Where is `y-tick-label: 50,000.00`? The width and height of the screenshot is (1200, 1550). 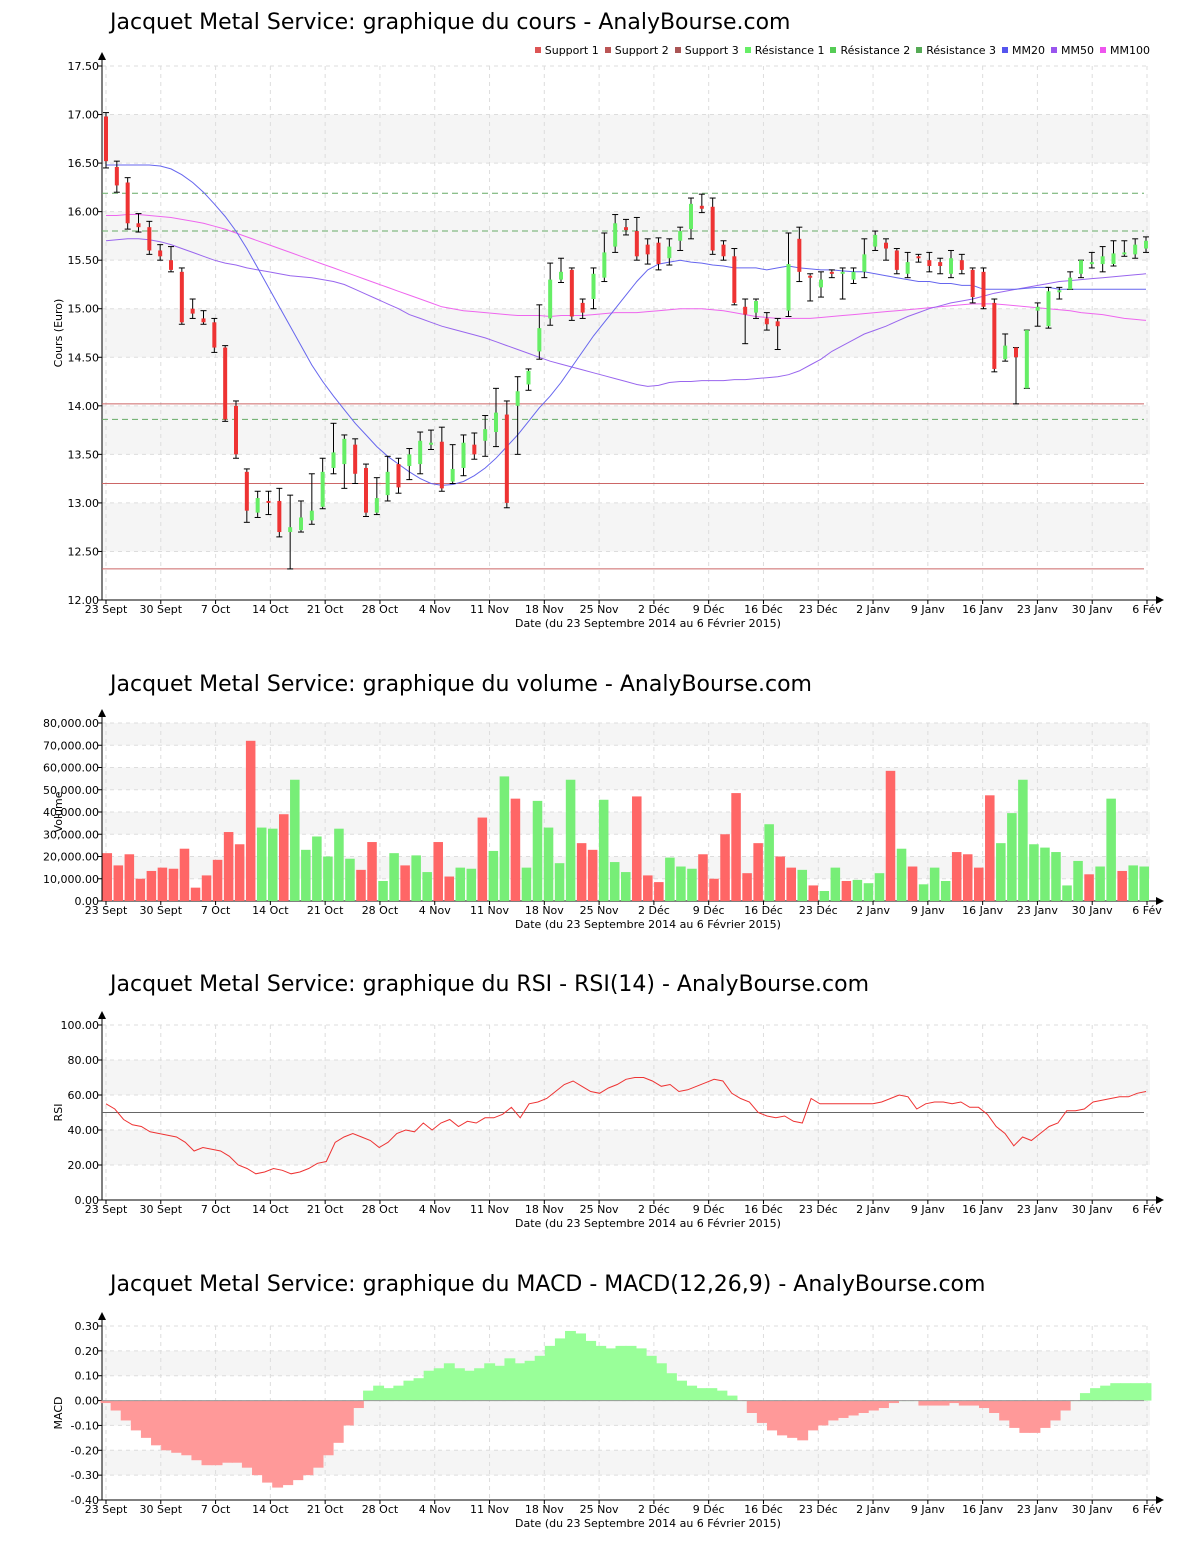
y-tick-label: 50,000.00 is located at coordinates (71, 790).